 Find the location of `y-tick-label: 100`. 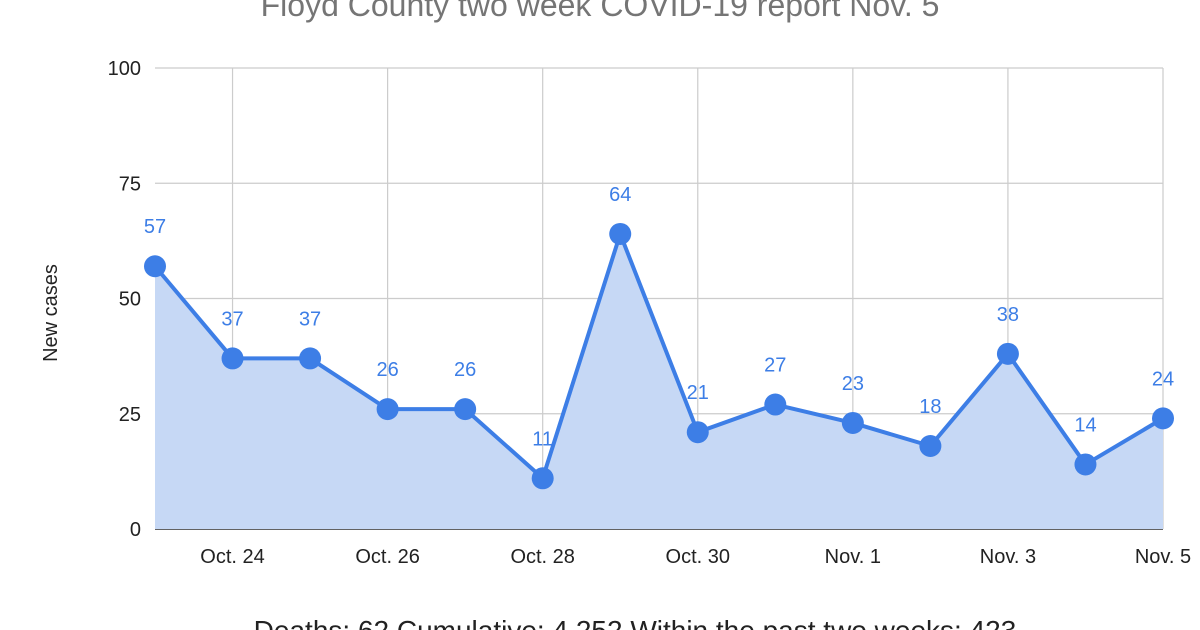

y-tick-label: 100 is located at coordinates (124, 69).